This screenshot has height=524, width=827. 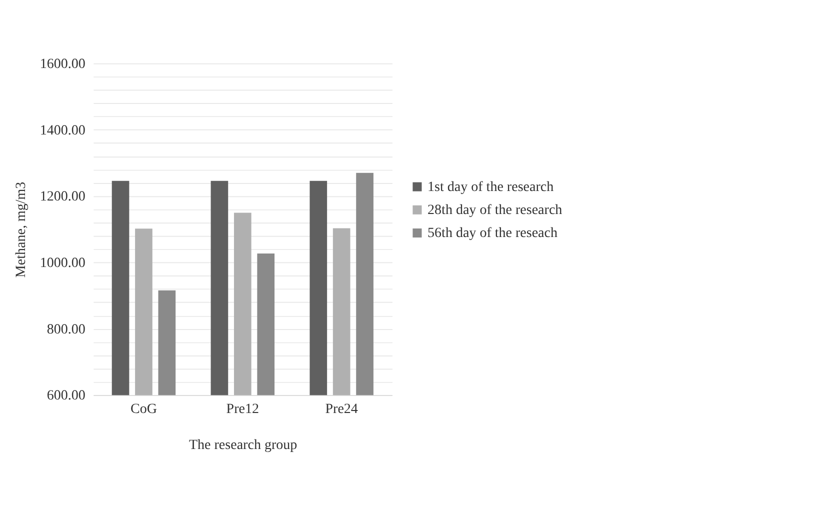 What do you see at coordinates (495, 210) in the screenshot?
I see `legend-label: 28th day of the research` at bounding box center [495, 210].